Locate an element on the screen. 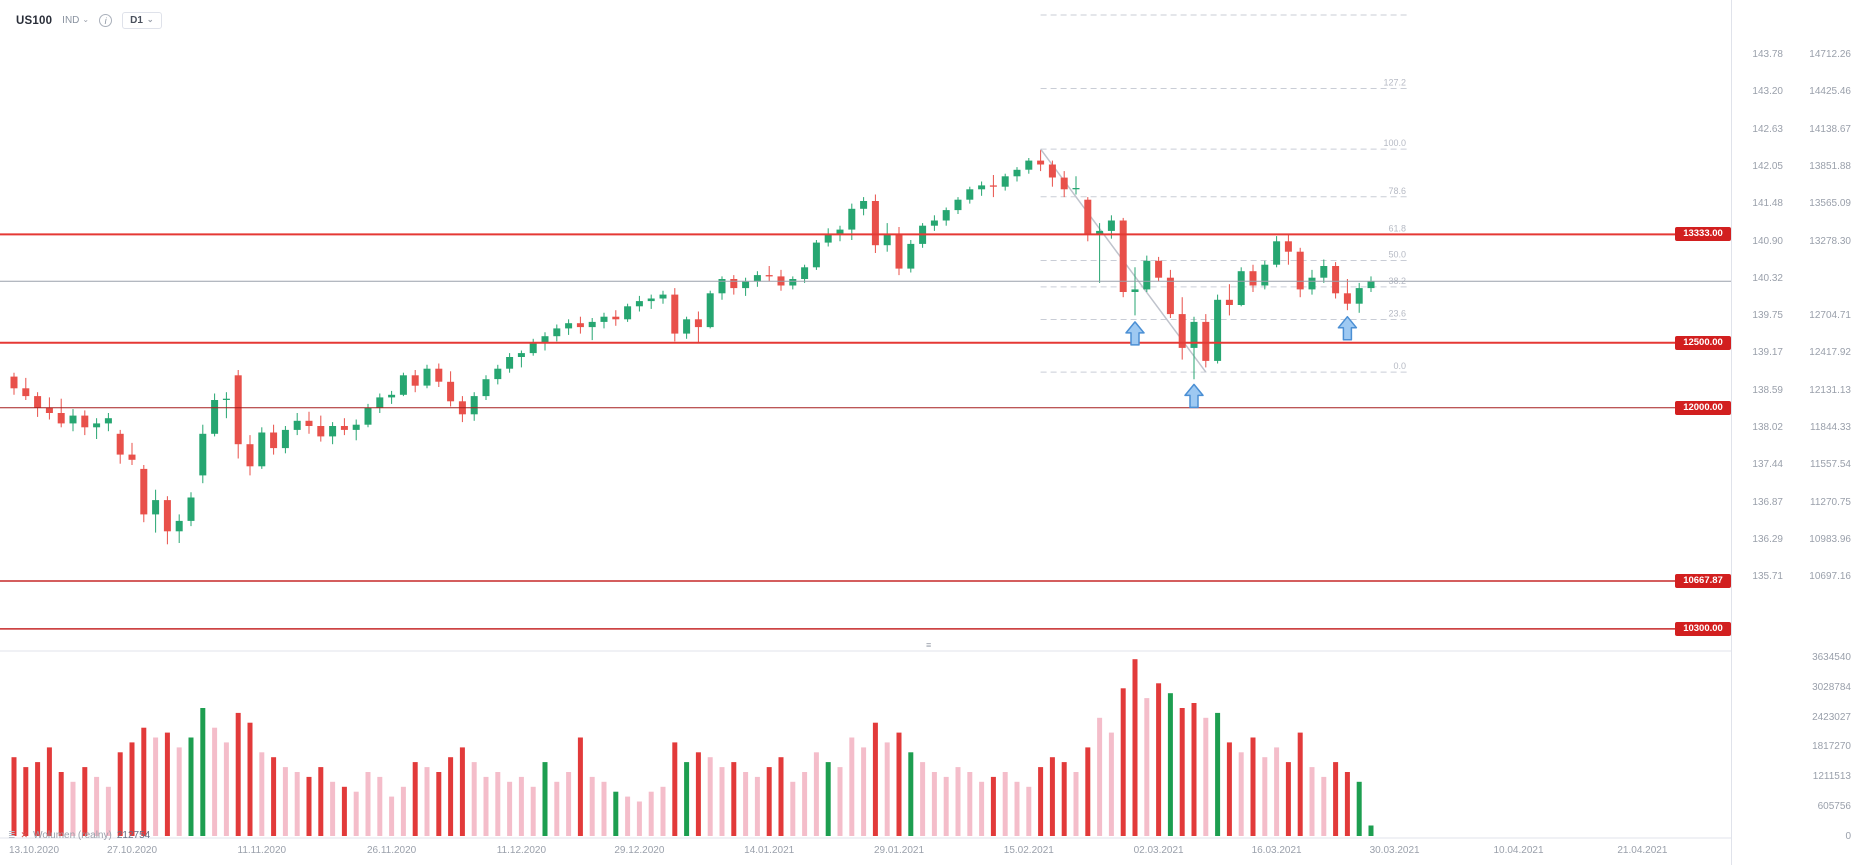  svg-text: 50.0 is located at coordinates (1397, 255).